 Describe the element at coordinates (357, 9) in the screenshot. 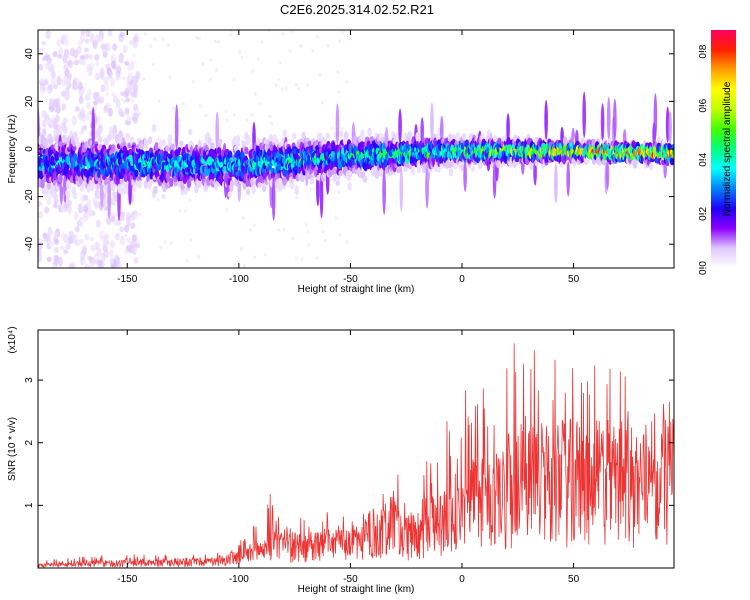

I see `chart-title: C2E6.2025.314.02.52.R21` at that location.